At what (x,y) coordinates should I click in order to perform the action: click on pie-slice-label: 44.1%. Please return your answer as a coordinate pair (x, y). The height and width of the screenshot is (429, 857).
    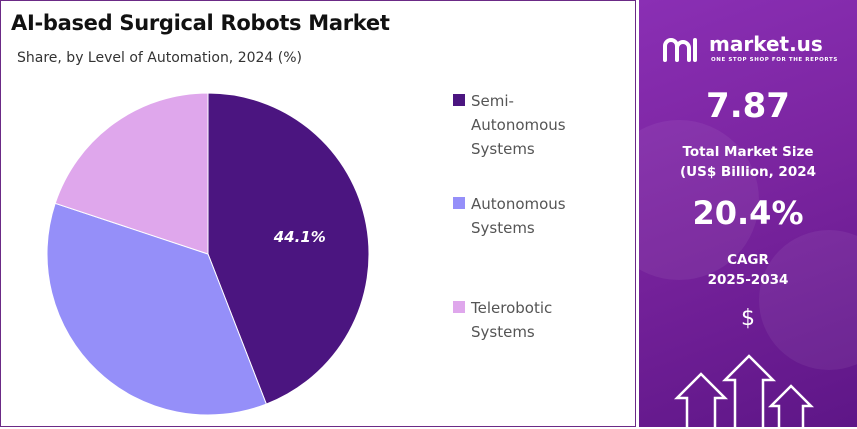
    Looking at the image, I should click on (299, 237).